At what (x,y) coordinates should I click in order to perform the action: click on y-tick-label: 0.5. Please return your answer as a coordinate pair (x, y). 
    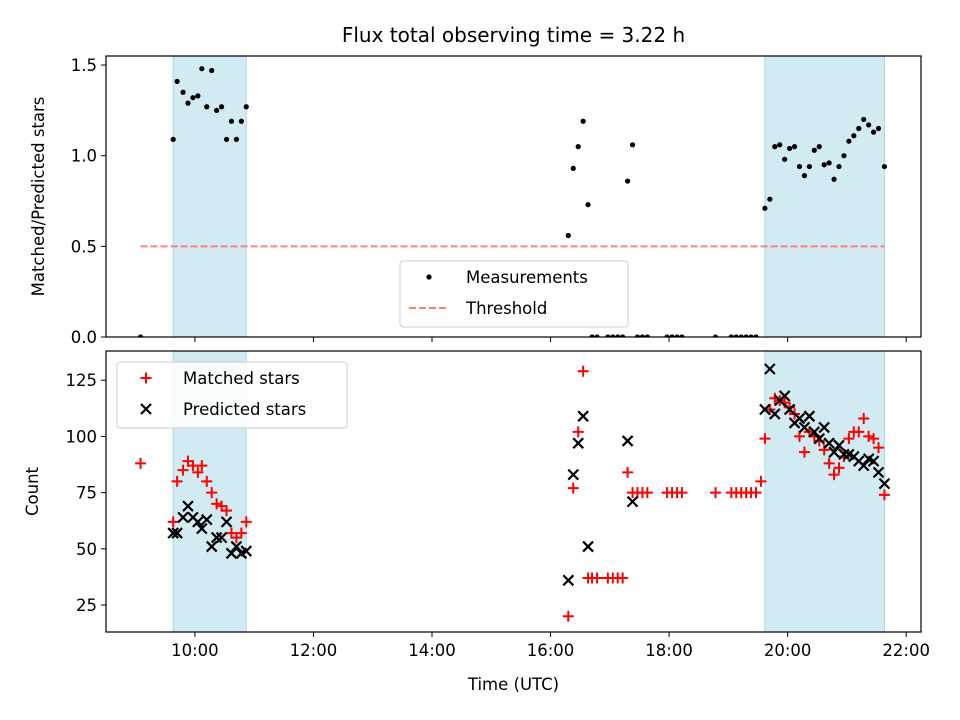
    Looking at the image, I should click on (84, 246).